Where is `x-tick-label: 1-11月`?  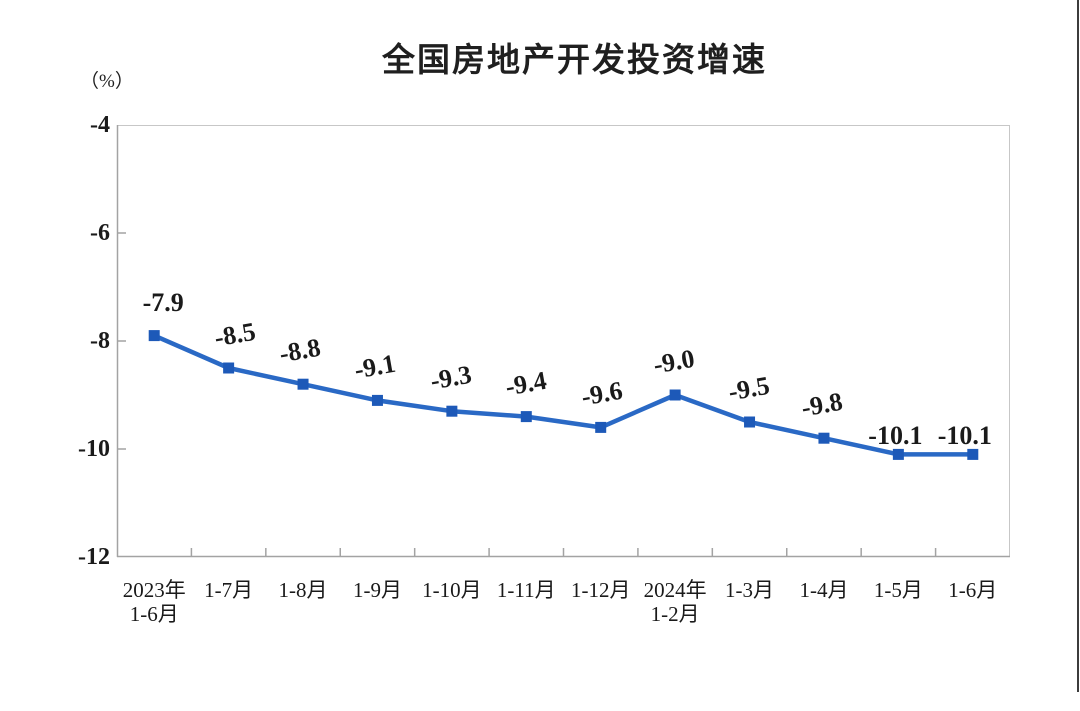 x-tick-label: 1-11月 is located at coordinates (526, 590).